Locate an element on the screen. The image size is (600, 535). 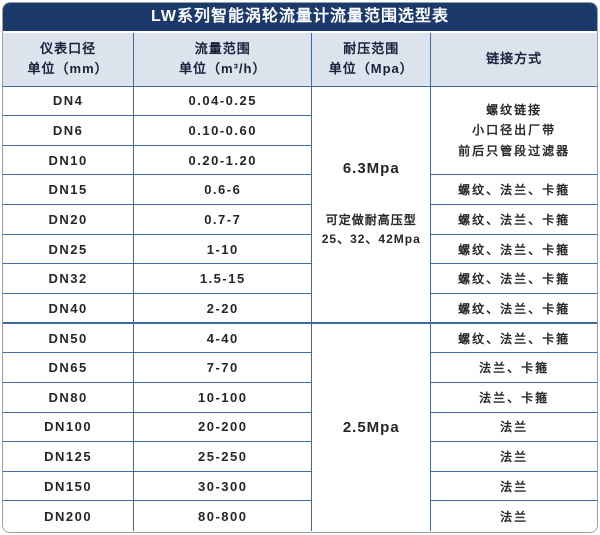
header-connection-line1: 链接方式 is located at coordinates (514, 59).